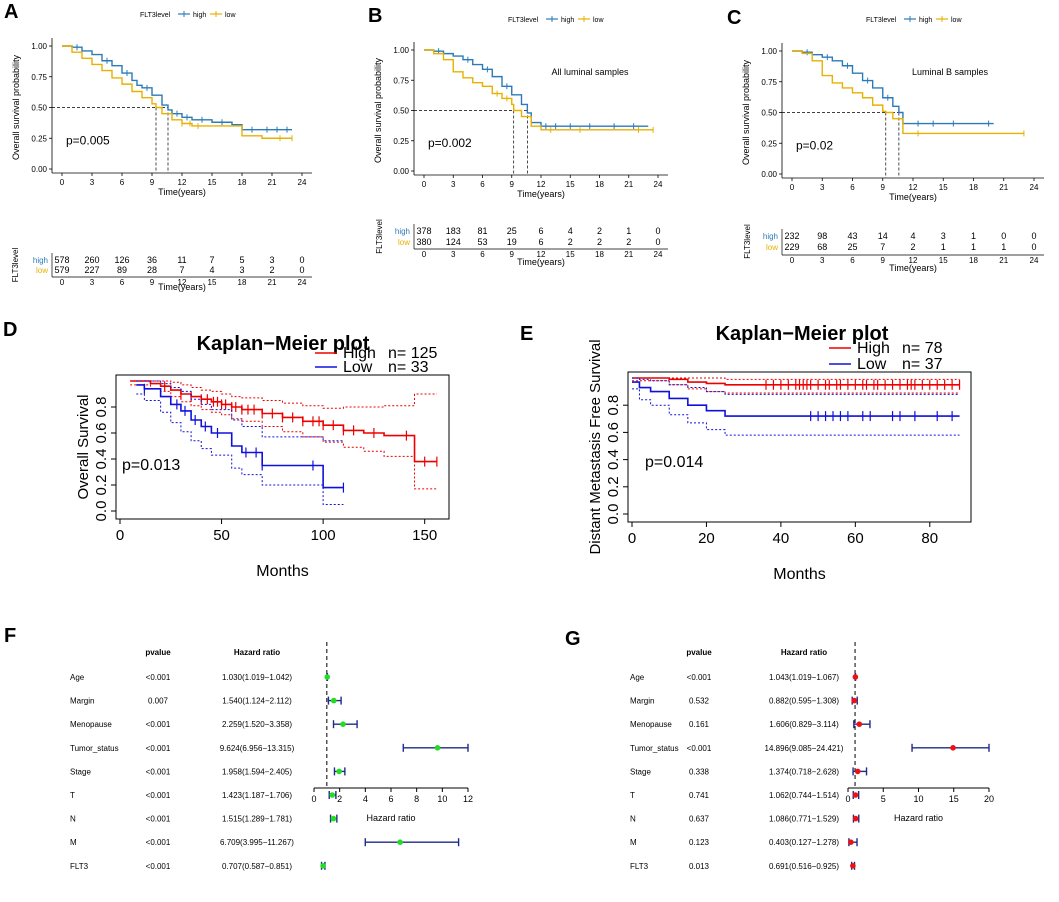  Describe the element at coordinates (699, 842) in the screenshot. I see `row-pvalue: 0.123` at that location.